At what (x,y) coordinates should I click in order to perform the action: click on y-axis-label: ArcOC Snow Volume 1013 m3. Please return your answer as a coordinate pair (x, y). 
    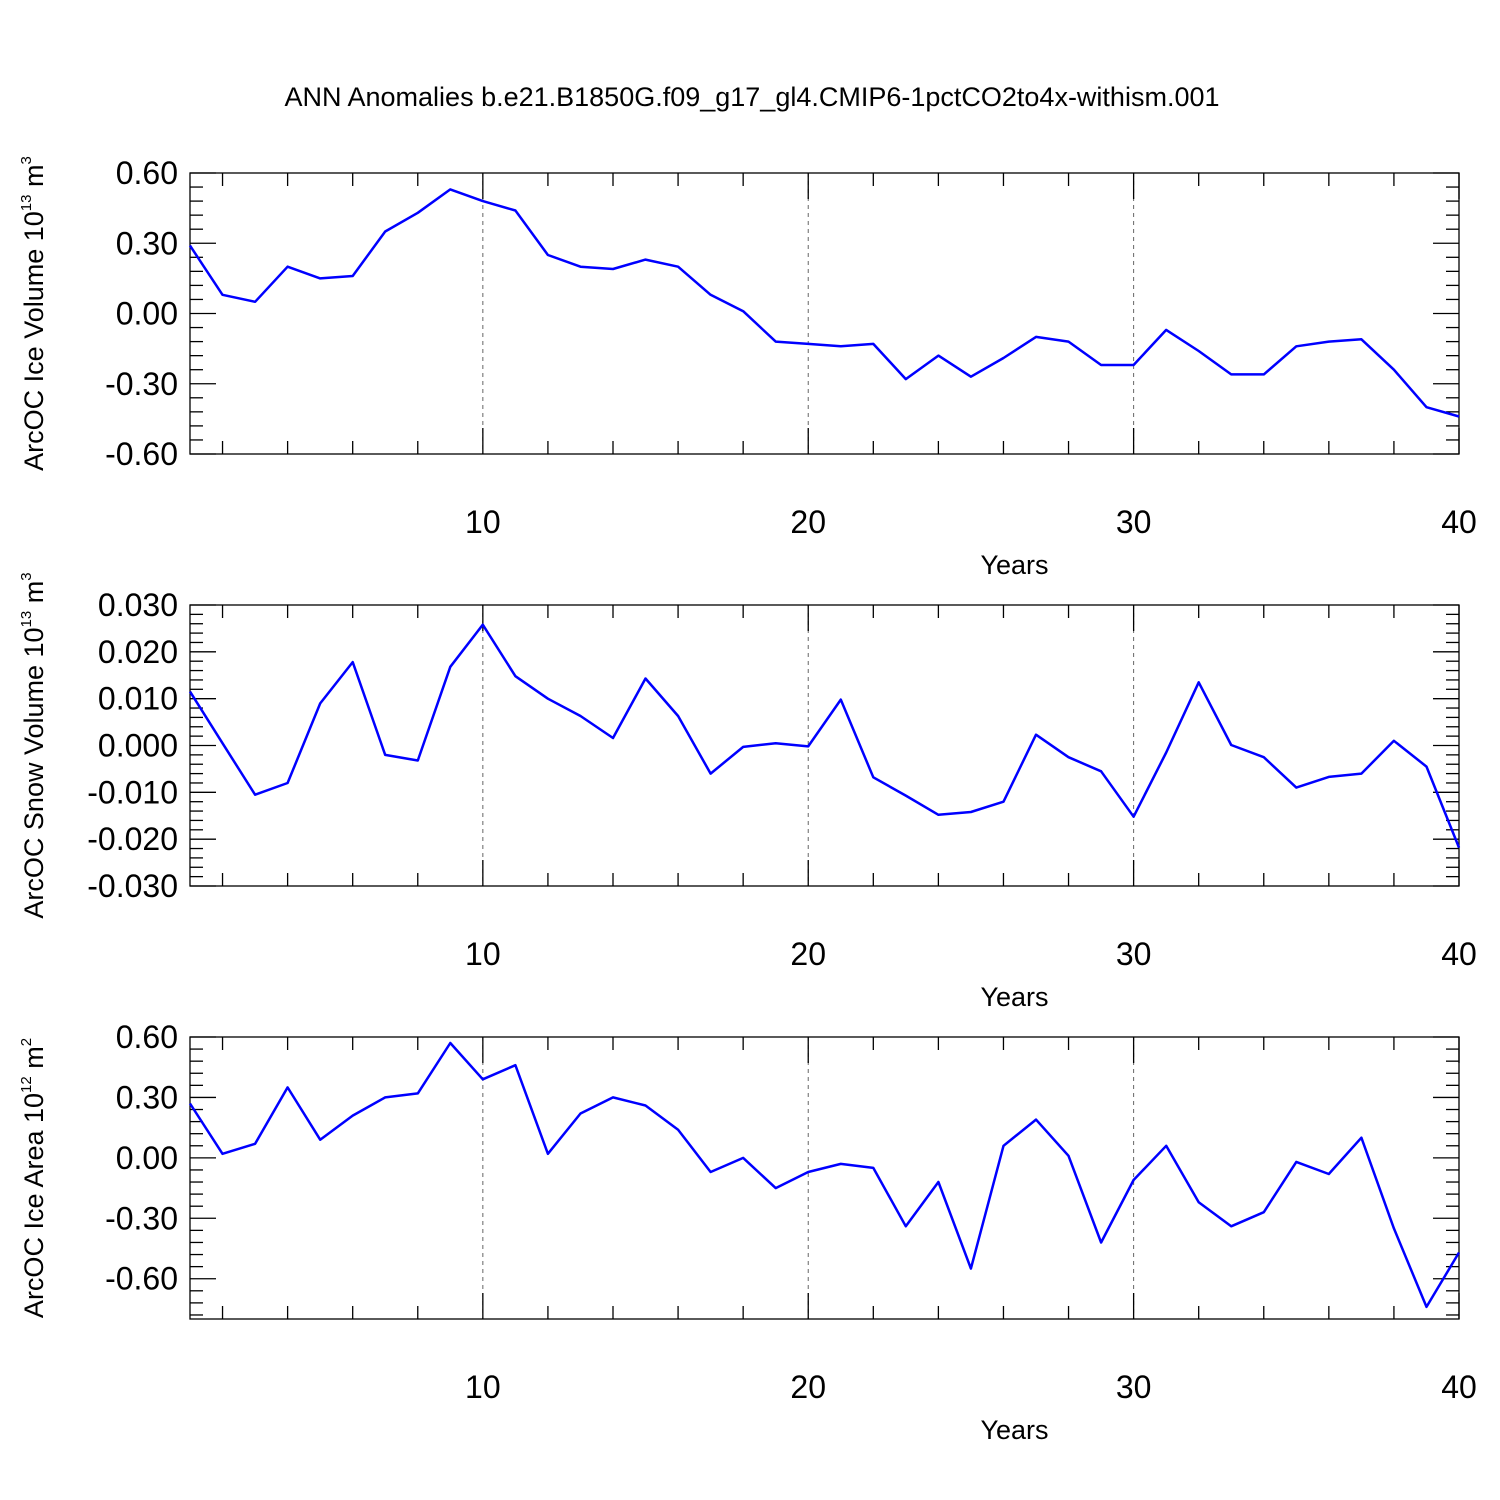
    Looking at the image, I should click on (33, 745).